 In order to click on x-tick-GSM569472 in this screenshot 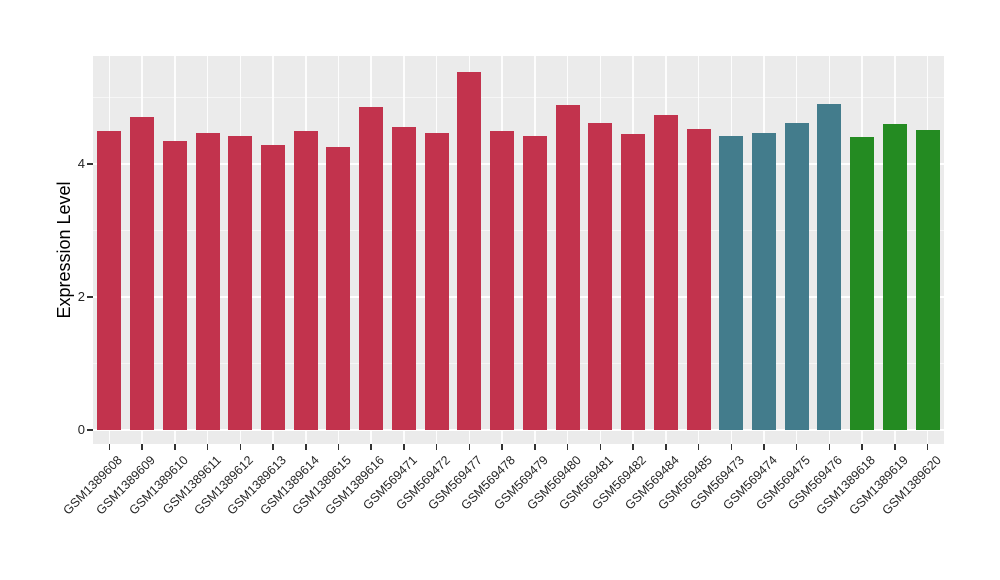, I will do `click(436, 447)`.